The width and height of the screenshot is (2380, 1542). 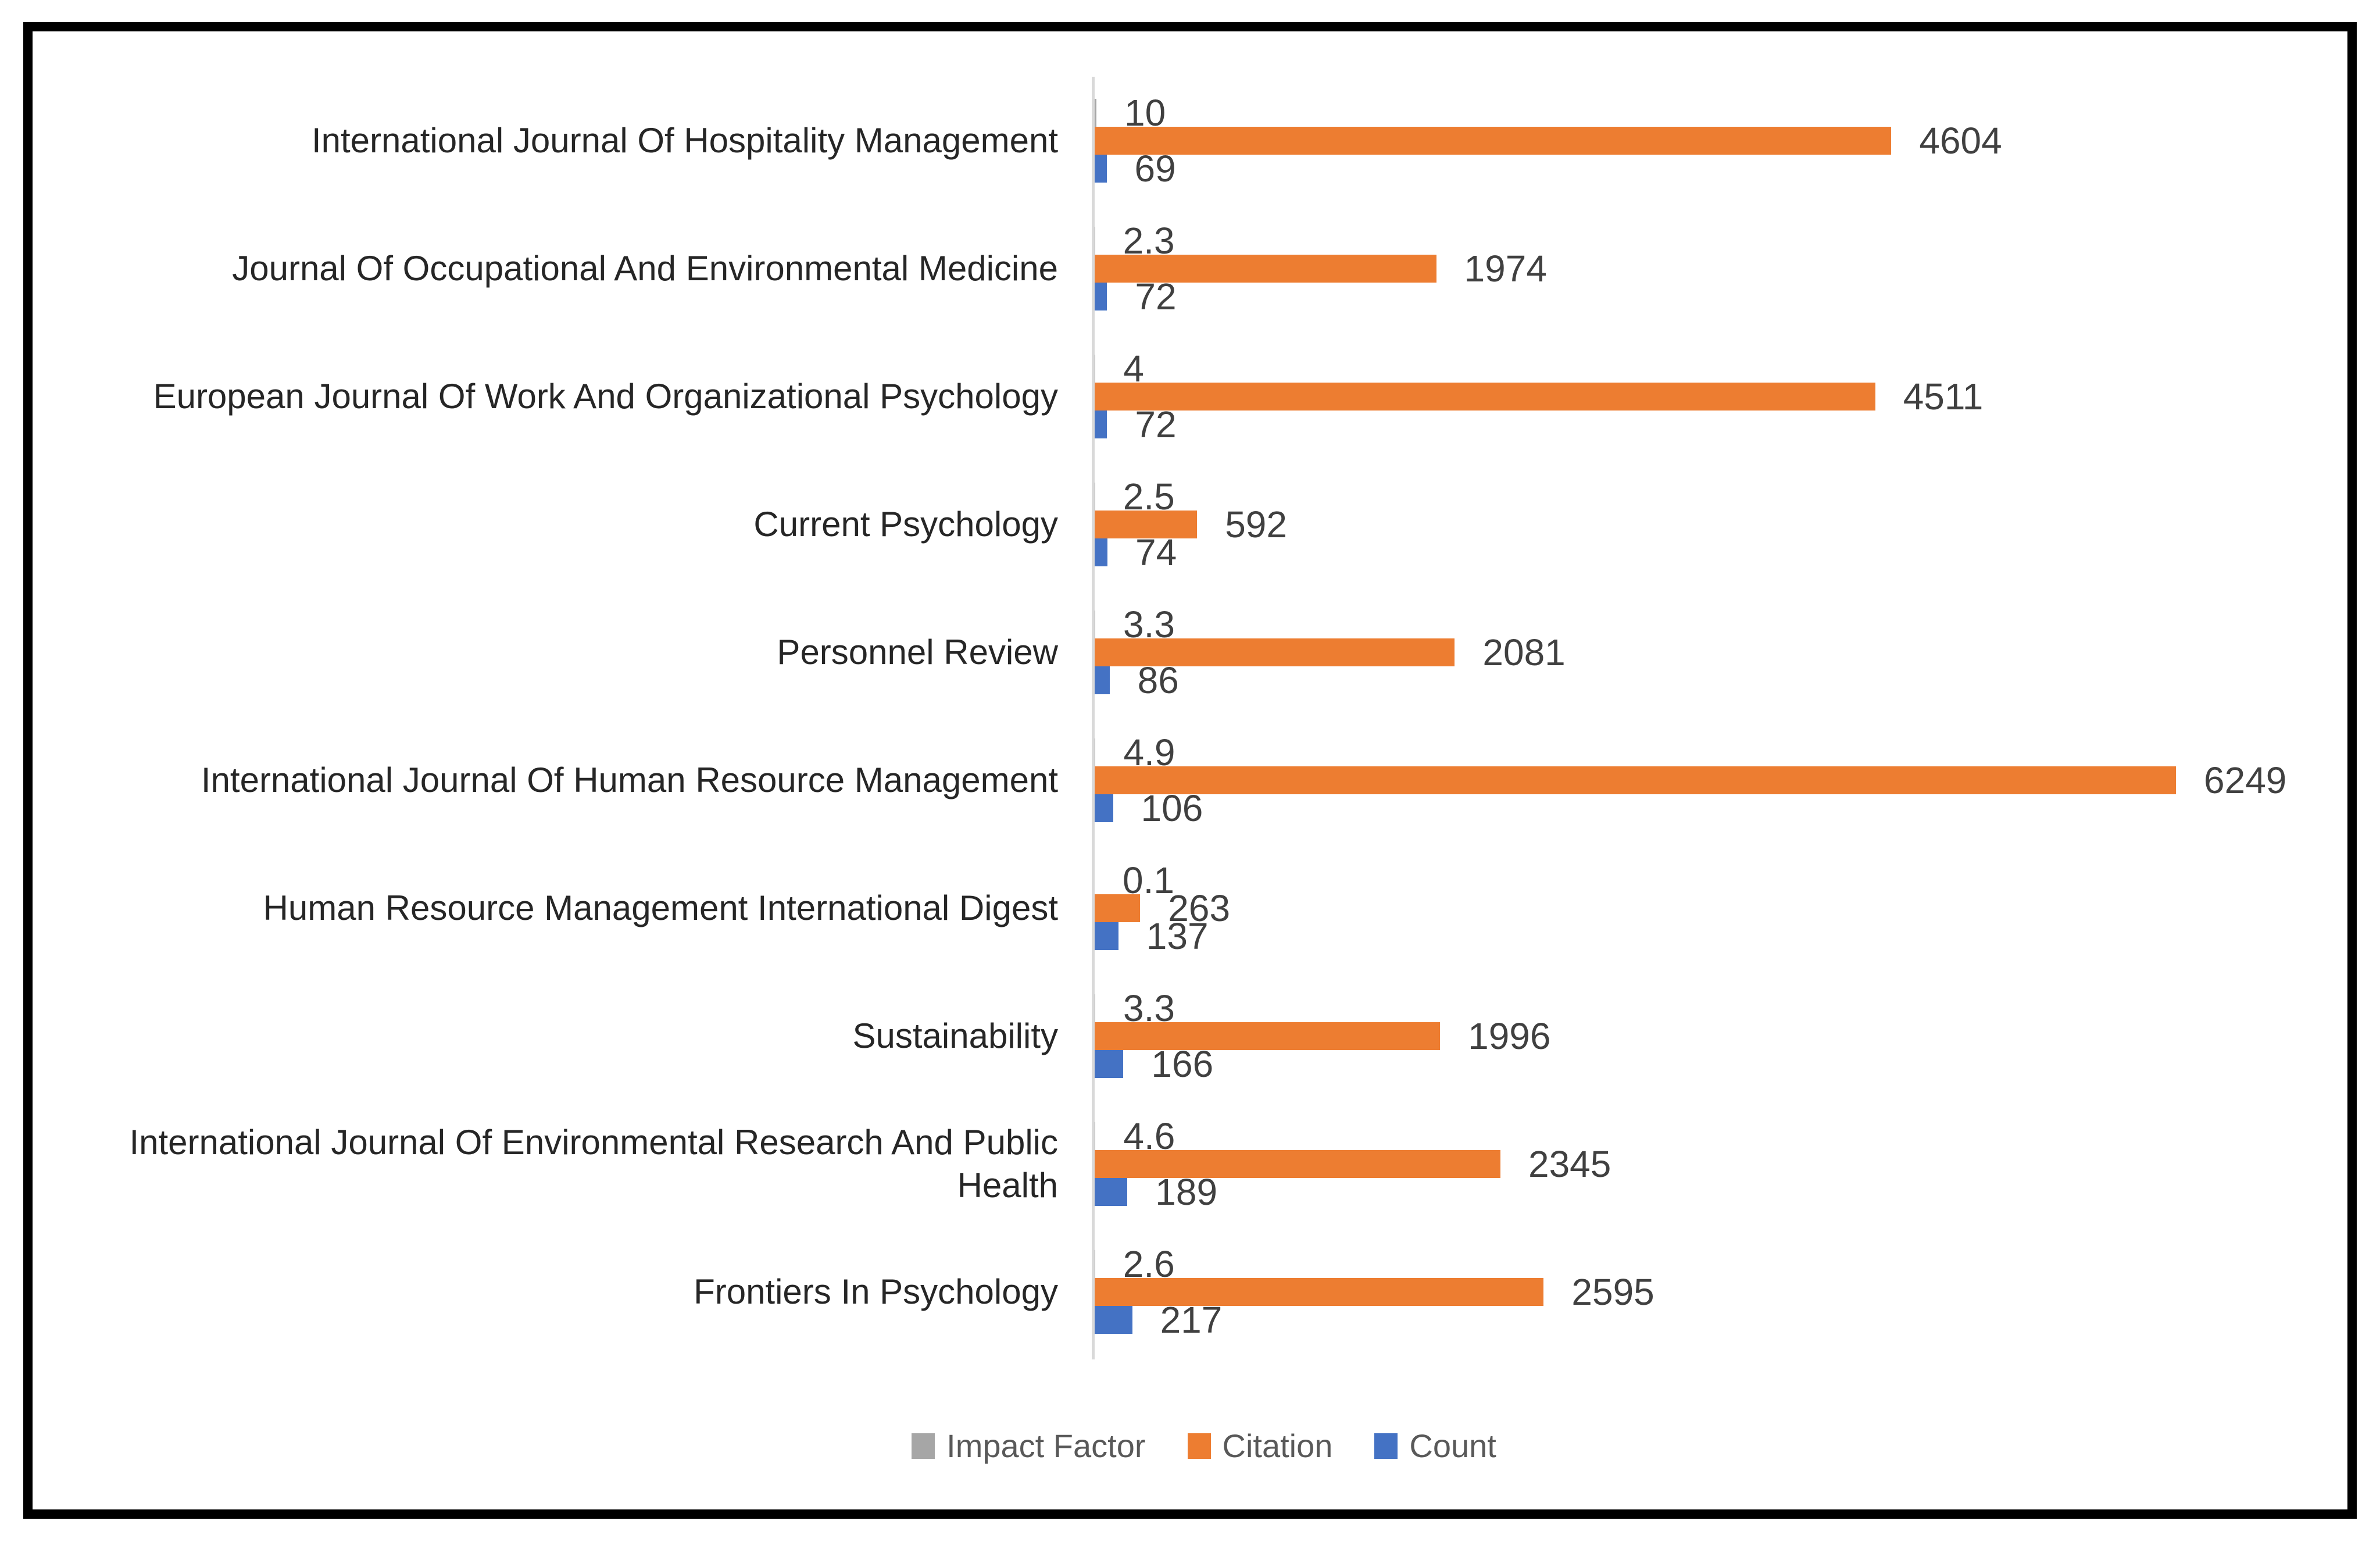 What do you see at coordinates (1278, 1446) in the screenshot?
I see `legend-label: Citation` at bounding box center [1278, 1446].